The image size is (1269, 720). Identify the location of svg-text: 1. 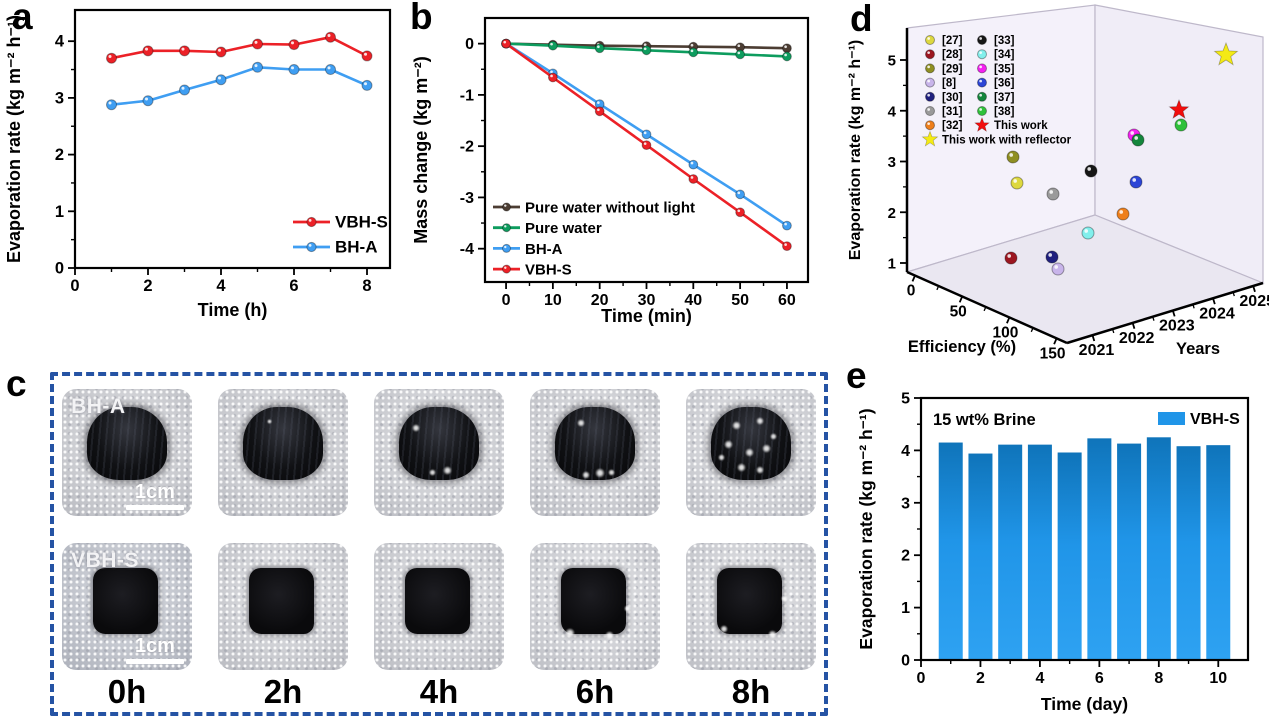
(59, 212).